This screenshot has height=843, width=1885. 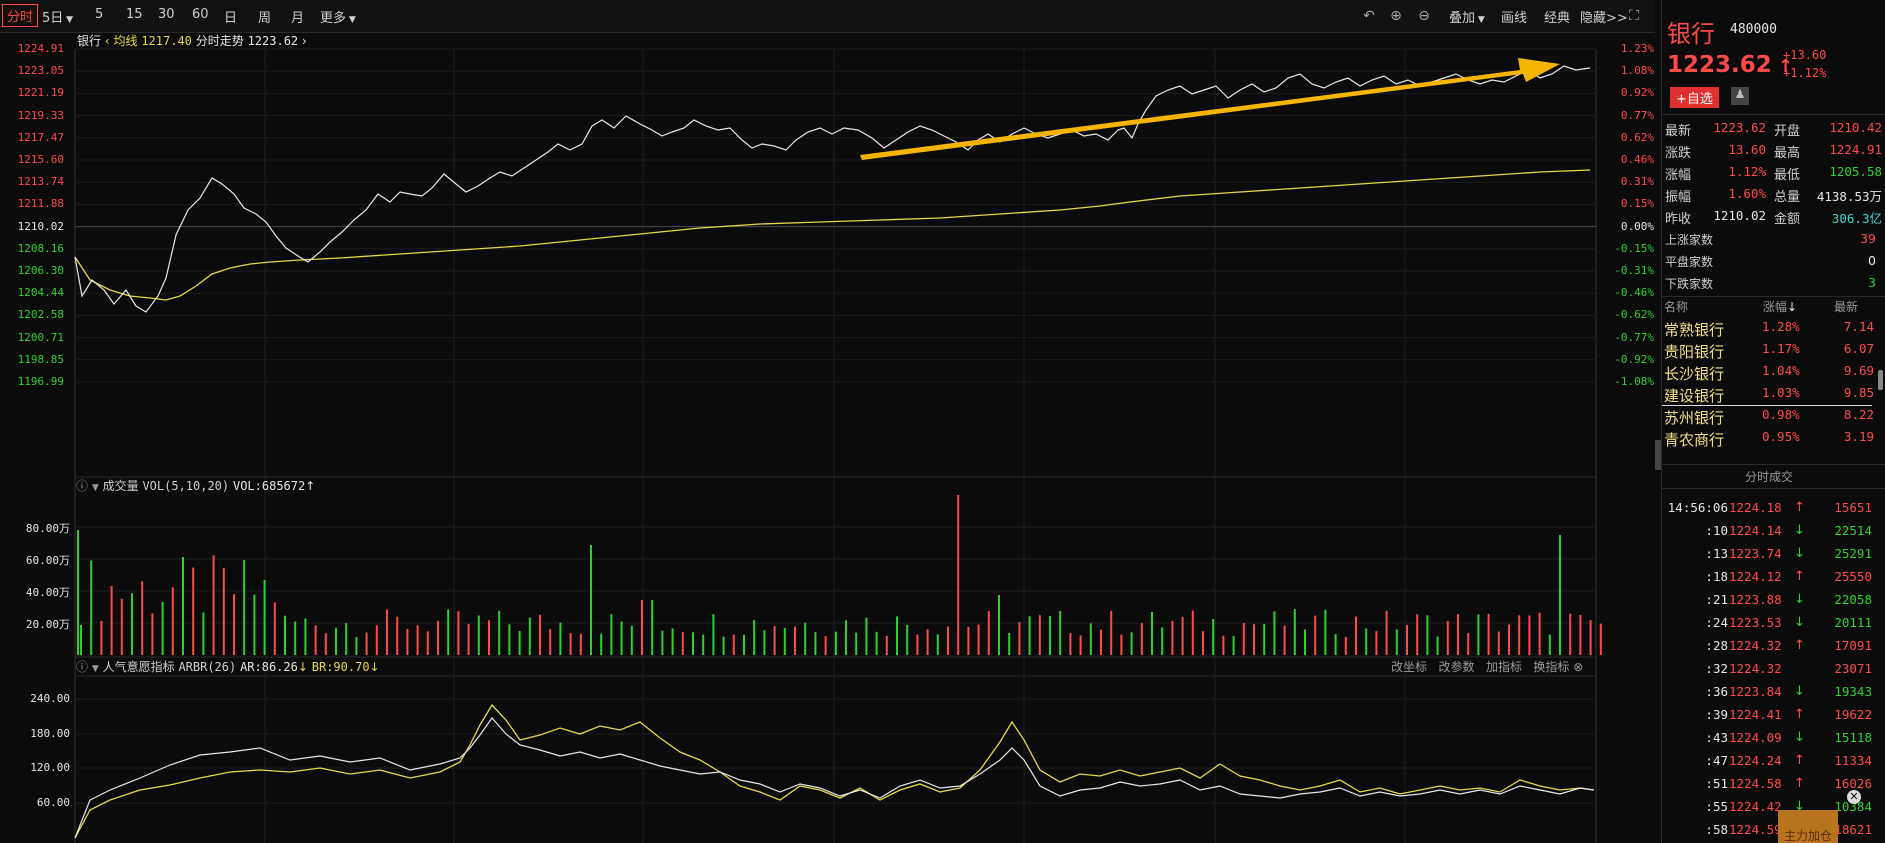 I want to click on period-tab-30min: 30, so click(x=166, y=14).